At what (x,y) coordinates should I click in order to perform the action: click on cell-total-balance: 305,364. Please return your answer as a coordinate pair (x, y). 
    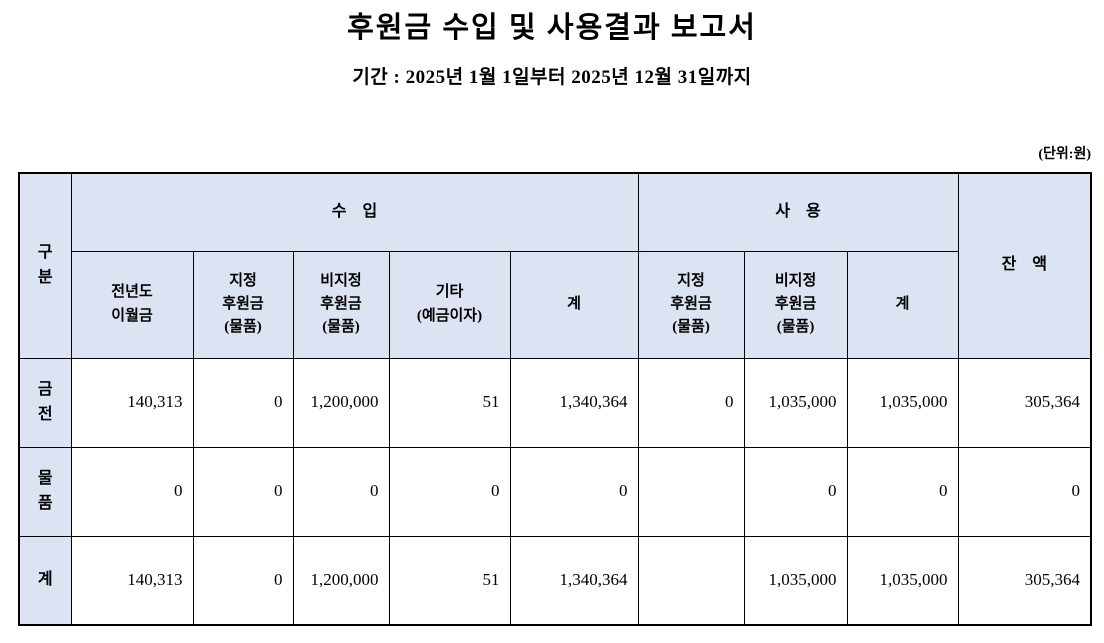
    Looking at the image, I should click on (1024, 580).